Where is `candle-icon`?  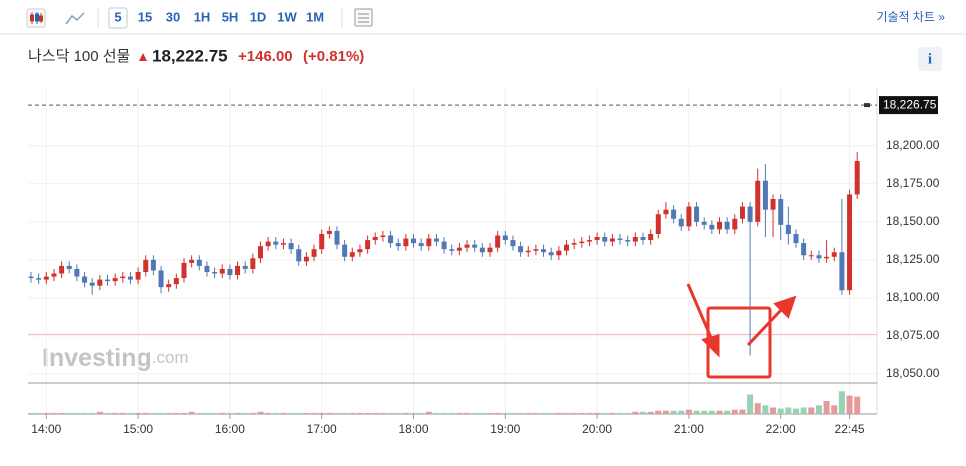
candle-icon is located at coordinates (36, 18).